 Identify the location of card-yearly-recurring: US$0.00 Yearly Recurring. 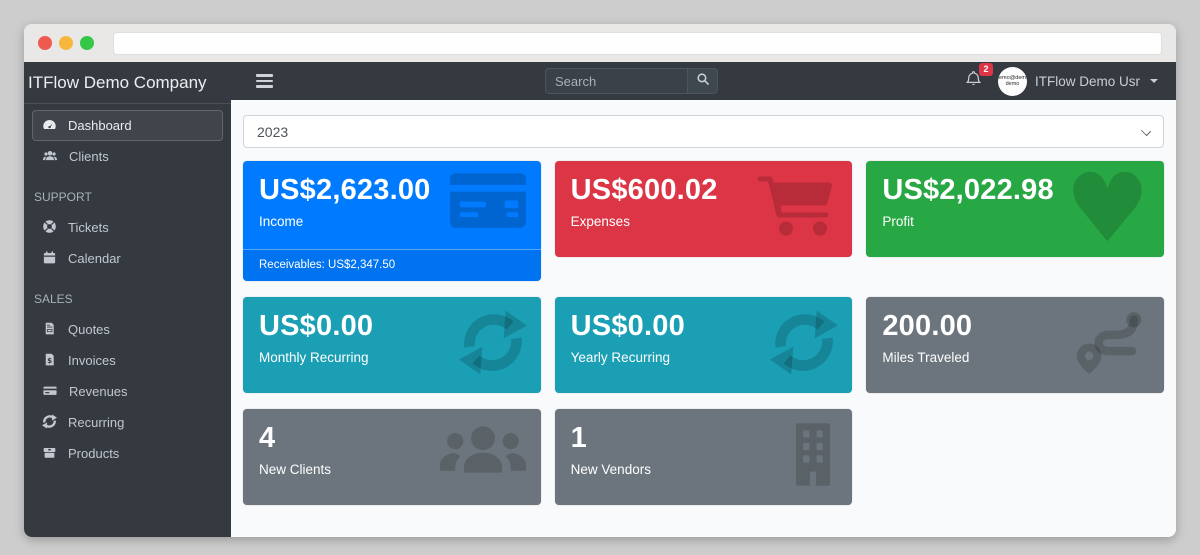
(703, 345).